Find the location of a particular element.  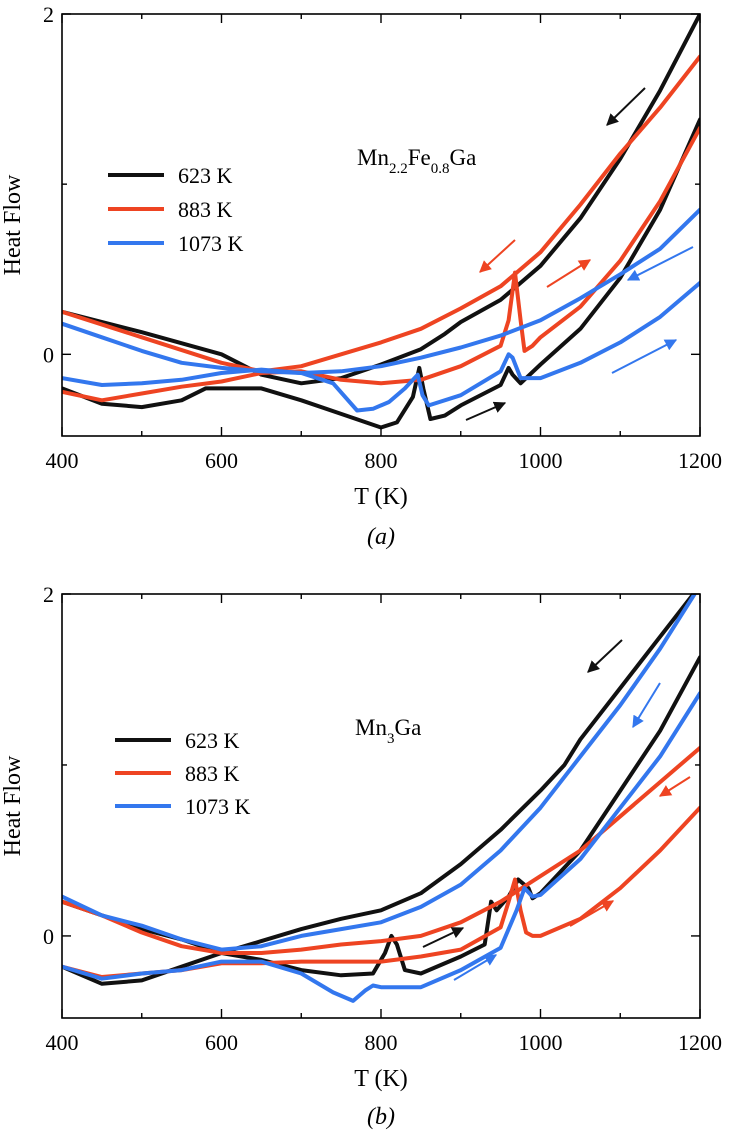

composition-label: Mn3Ga is located at coordinates (388, 731).